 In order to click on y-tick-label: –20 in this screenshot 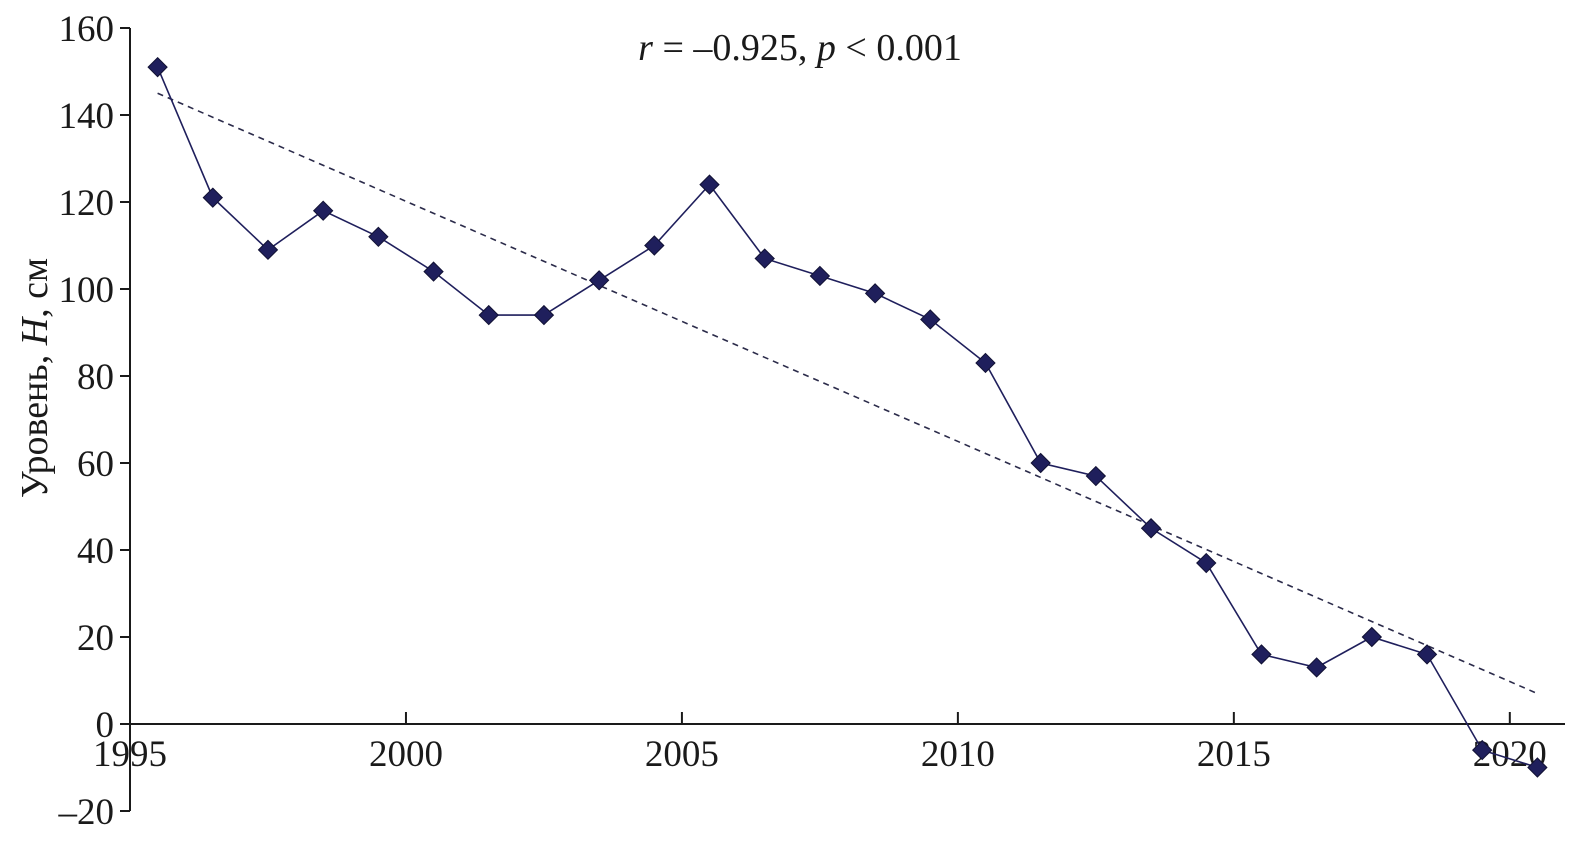, I will do `click(86, 812)`.